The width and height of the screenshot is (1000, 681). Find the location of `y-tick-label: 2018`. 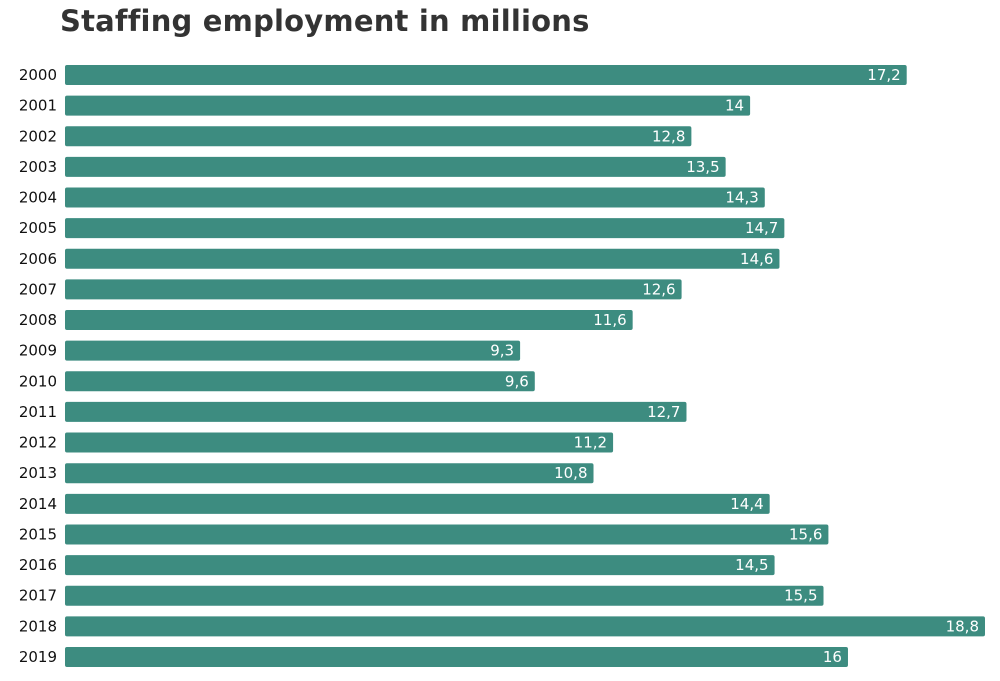

y-tick-label: 2018 is located at coordinates (38, 626).